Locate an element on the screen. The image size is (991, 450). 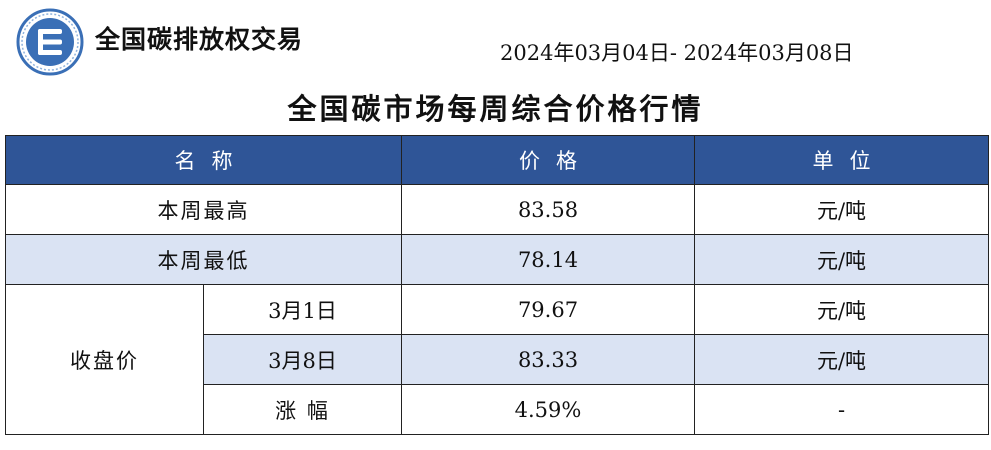
row-label-weekly-high: 本周最高 is located at coordinates (203, 209).